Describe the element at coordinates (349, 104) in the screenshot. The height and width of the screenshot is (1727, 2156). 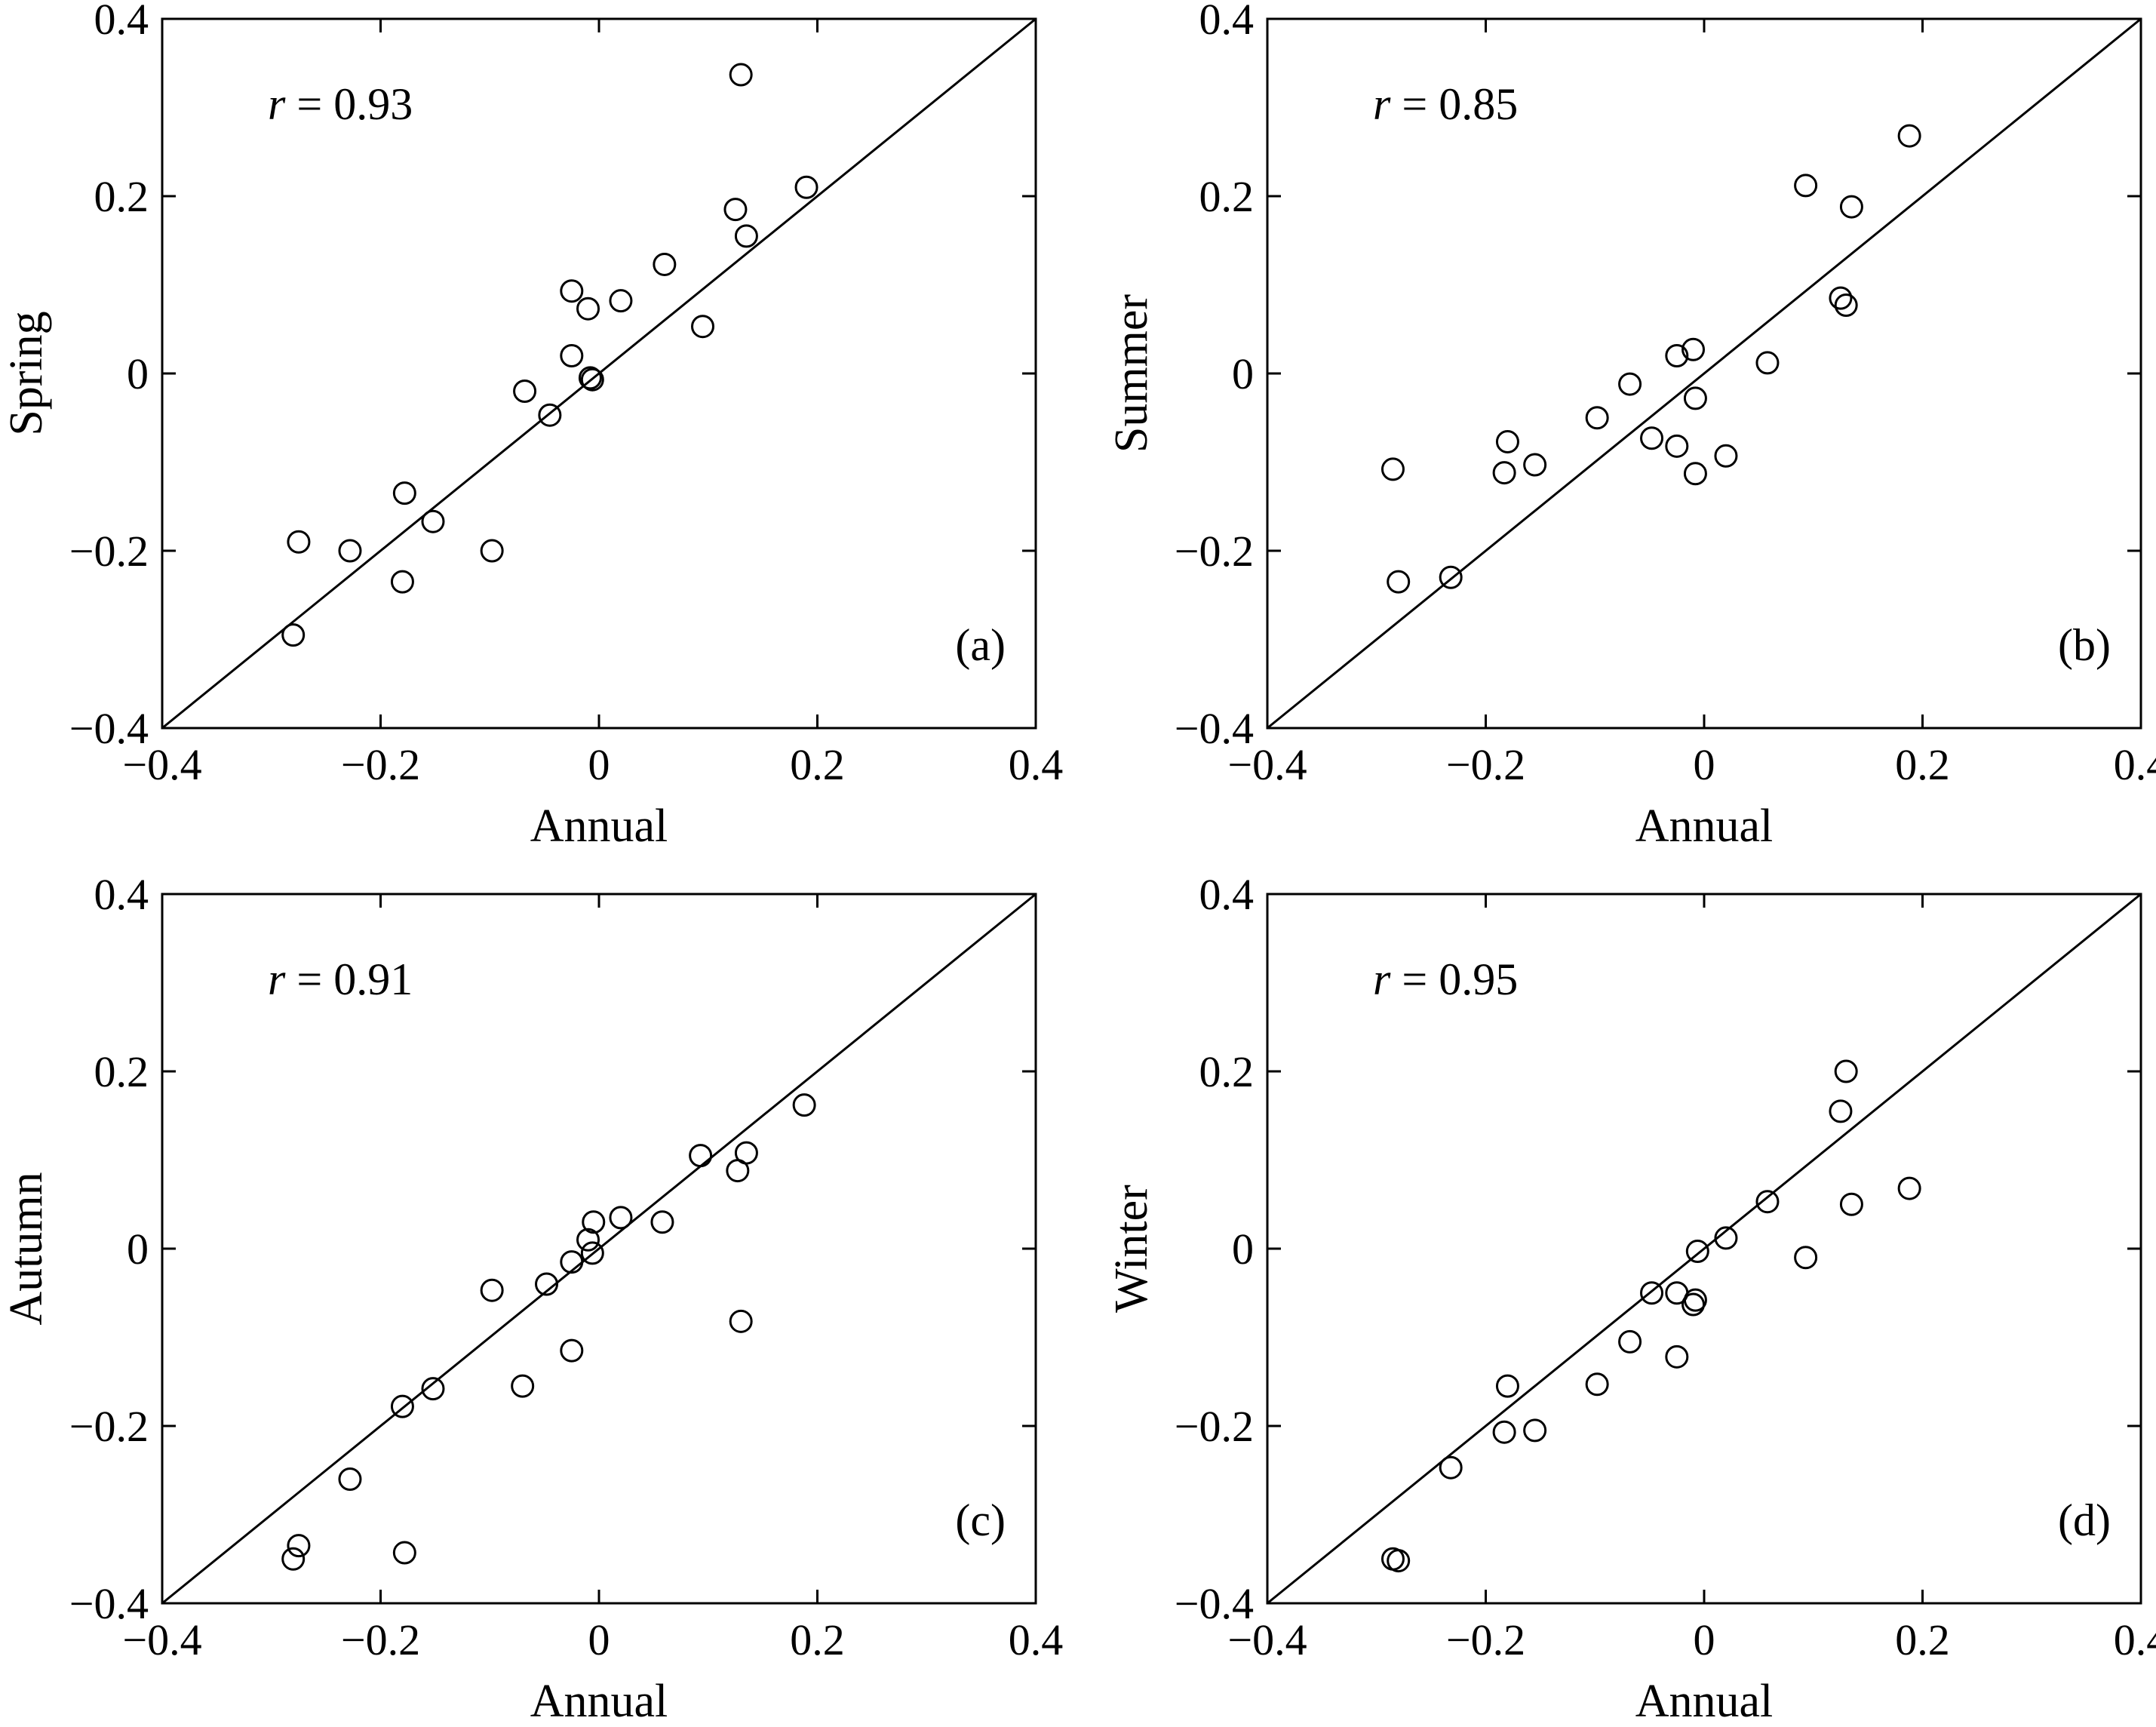
I see `r-value: = 0.93` at that location.